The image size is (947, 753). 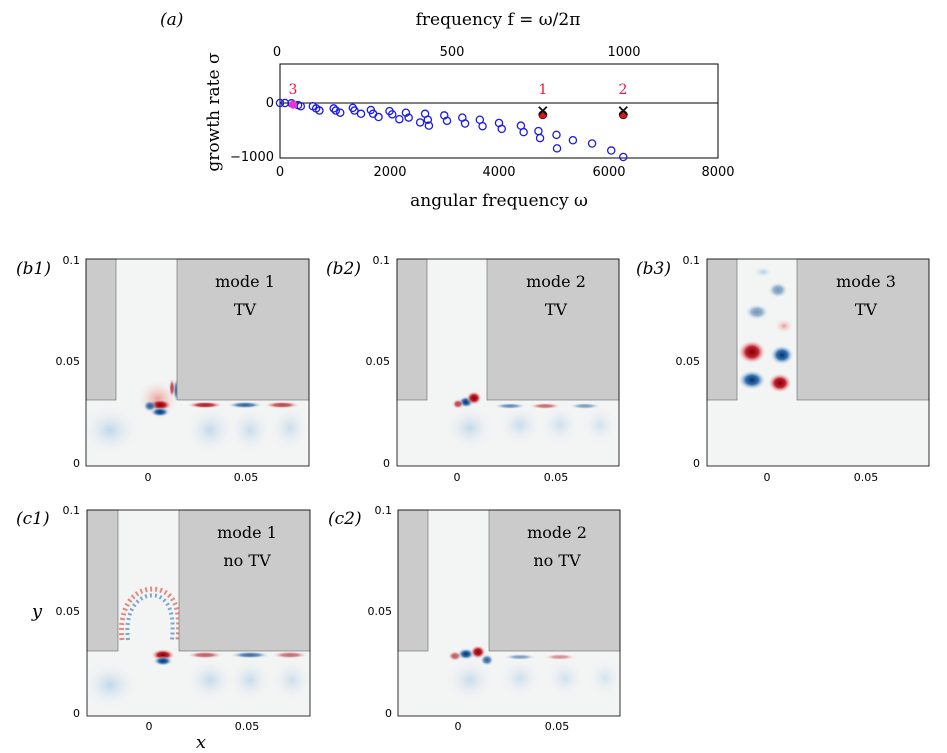 What do you see at coordinates (37, 611) in the screenshot?
I see `shared-y-label: y` at bounding box center [37, 611].